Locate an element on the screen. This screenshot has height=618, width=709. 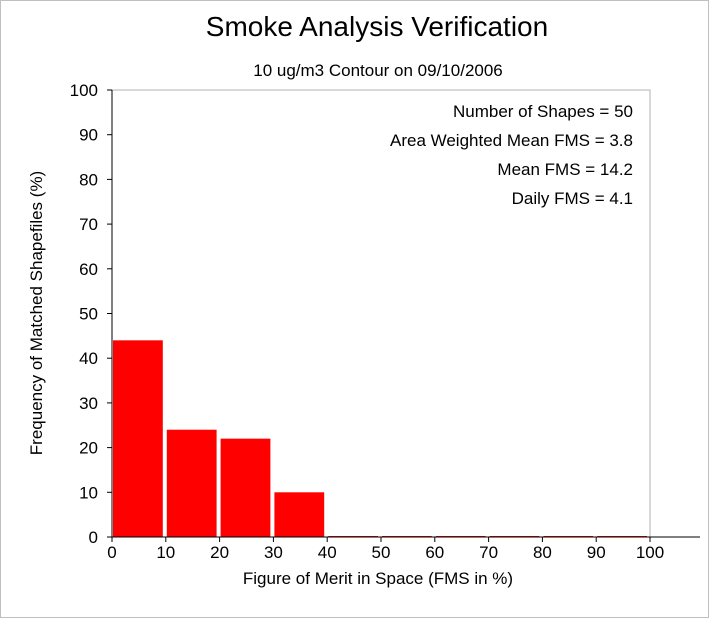
y-tick-label-50: 50 is located at coordinates (88, 314).